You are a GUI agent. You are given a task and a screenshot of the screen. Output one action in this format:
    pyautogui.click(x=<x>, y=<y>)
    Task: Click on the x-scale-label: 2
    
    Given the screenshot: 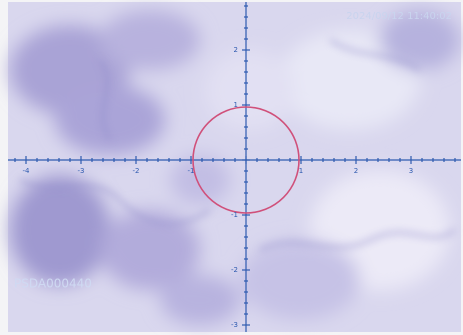 What is the action you would take?
    pyautogui.click(x=356, y=171)
    